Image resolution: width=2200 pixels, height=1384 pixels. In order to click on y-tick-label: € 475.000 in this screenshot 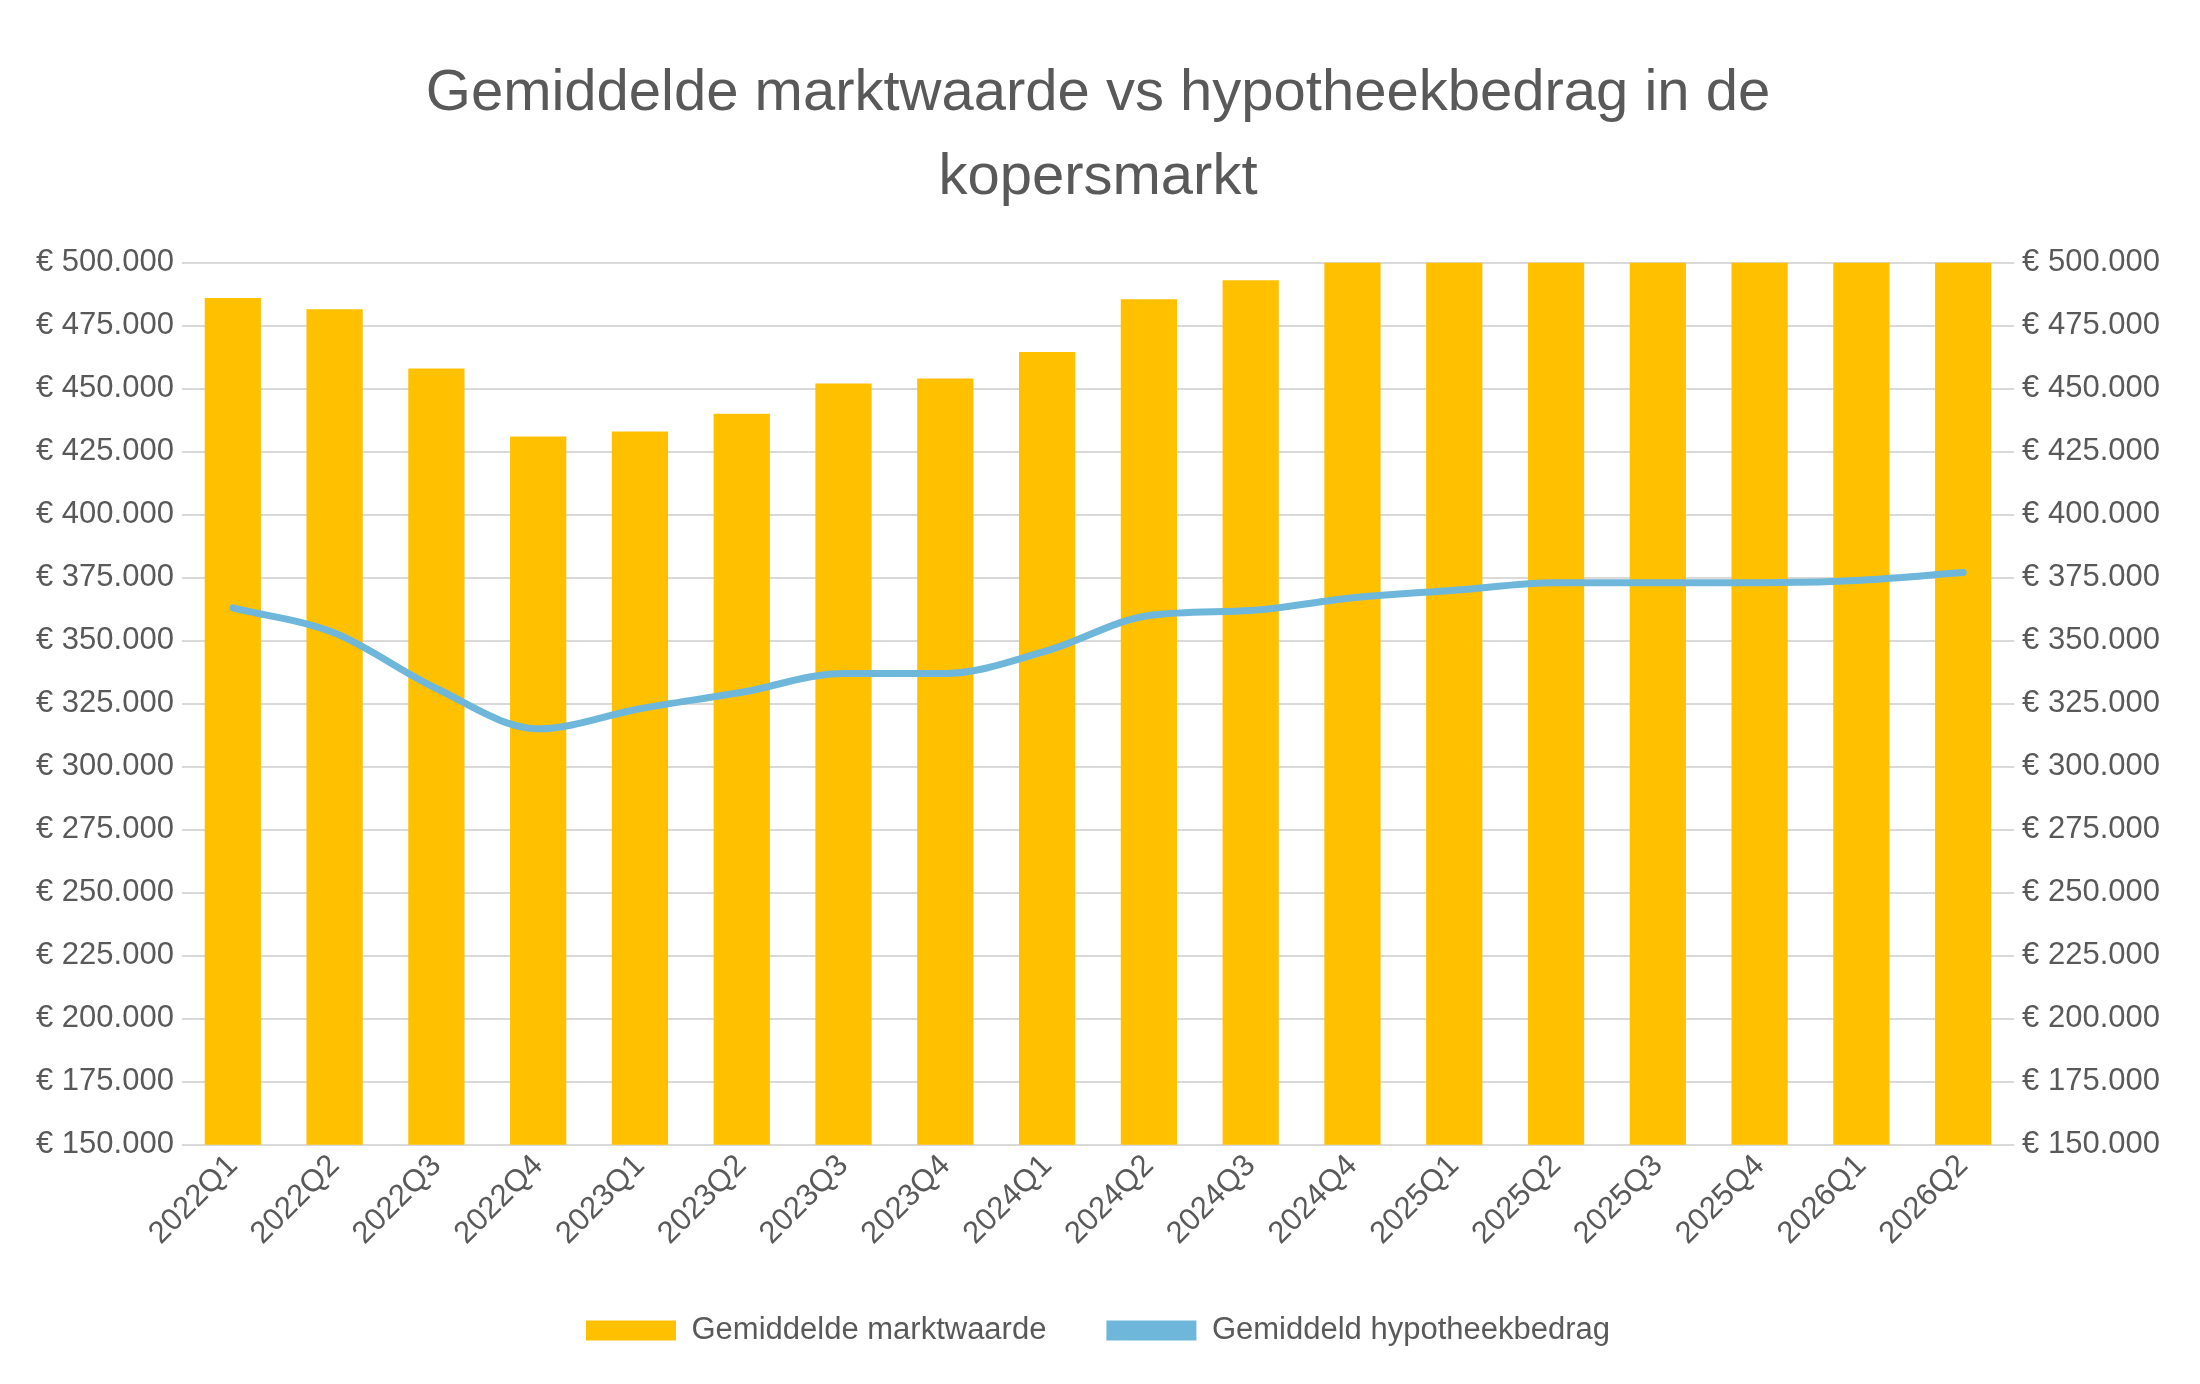, I will do `click(104, 324)`.